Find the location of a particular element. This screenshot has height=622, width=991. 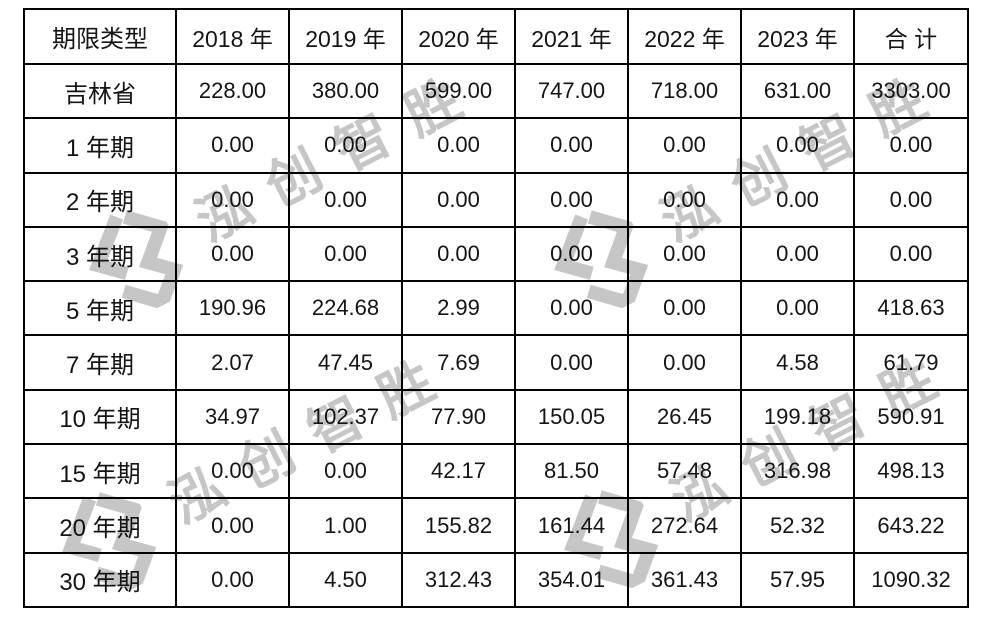

table-cell: 47.45 is located at coordinates (345, 362).